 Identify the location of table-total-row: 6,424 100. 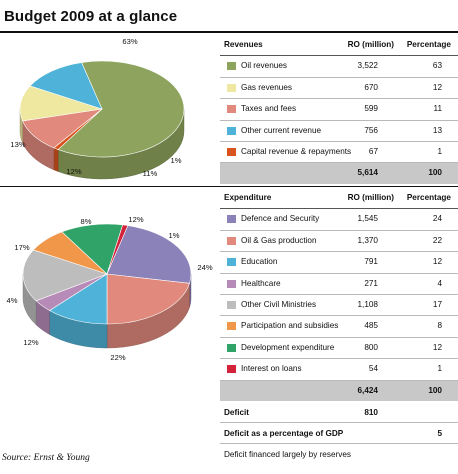
(339, 390).